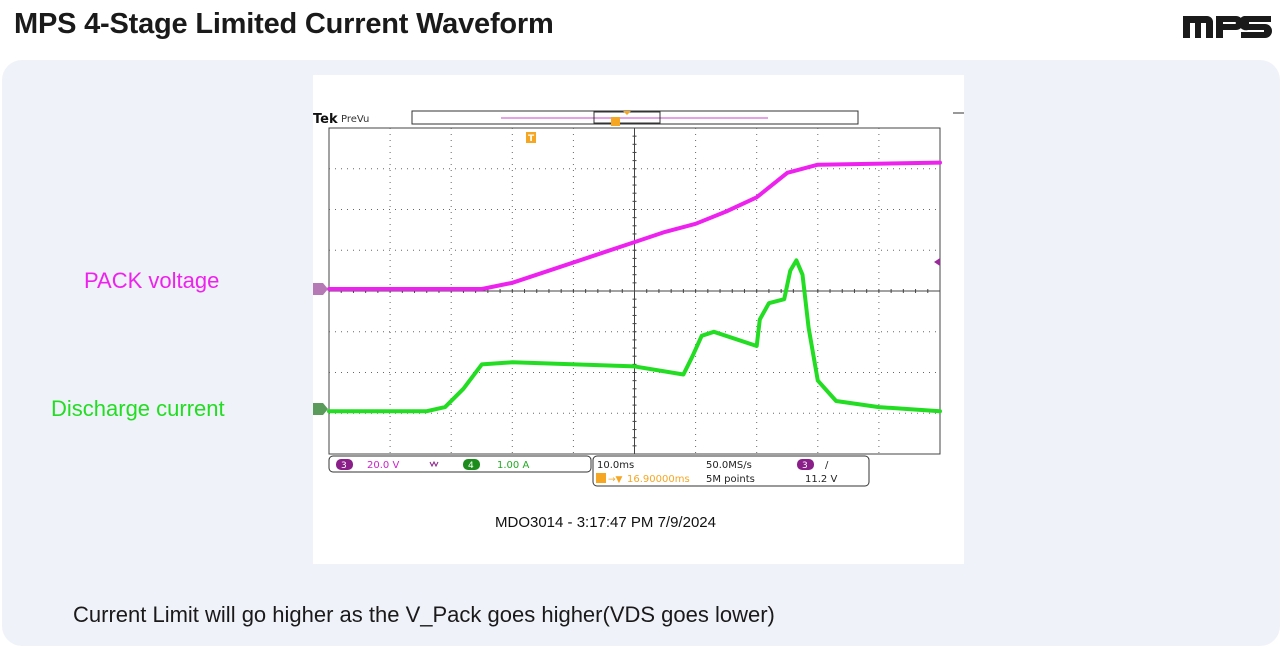 The height and width of the screenshot is (648, 1283). What do you see at coordinates (827, 465) in the screenshot?
I see `trigger-slope-icon: /` at bounding box center [827, 465].